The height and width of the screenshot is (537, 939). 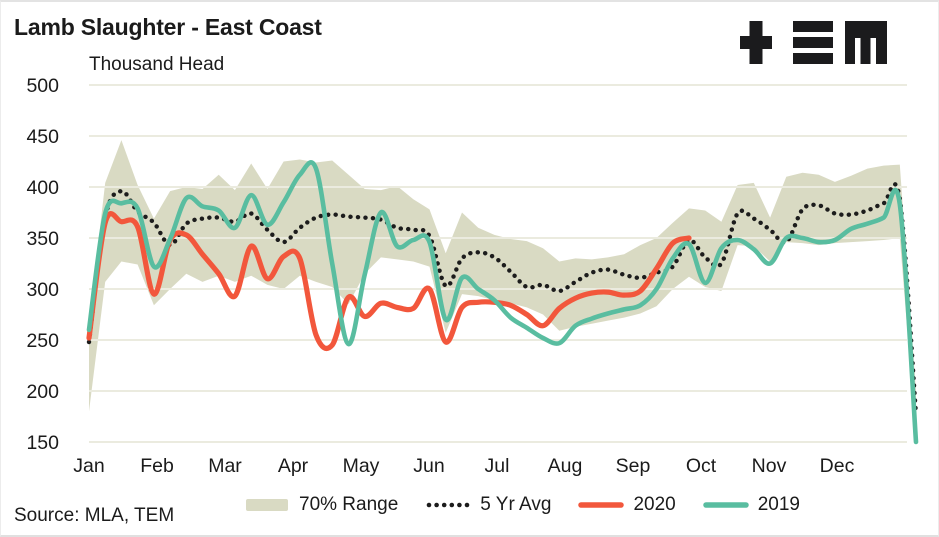 I want to click on x-tick-label-aug: Aug, so click(x=565, y=466).